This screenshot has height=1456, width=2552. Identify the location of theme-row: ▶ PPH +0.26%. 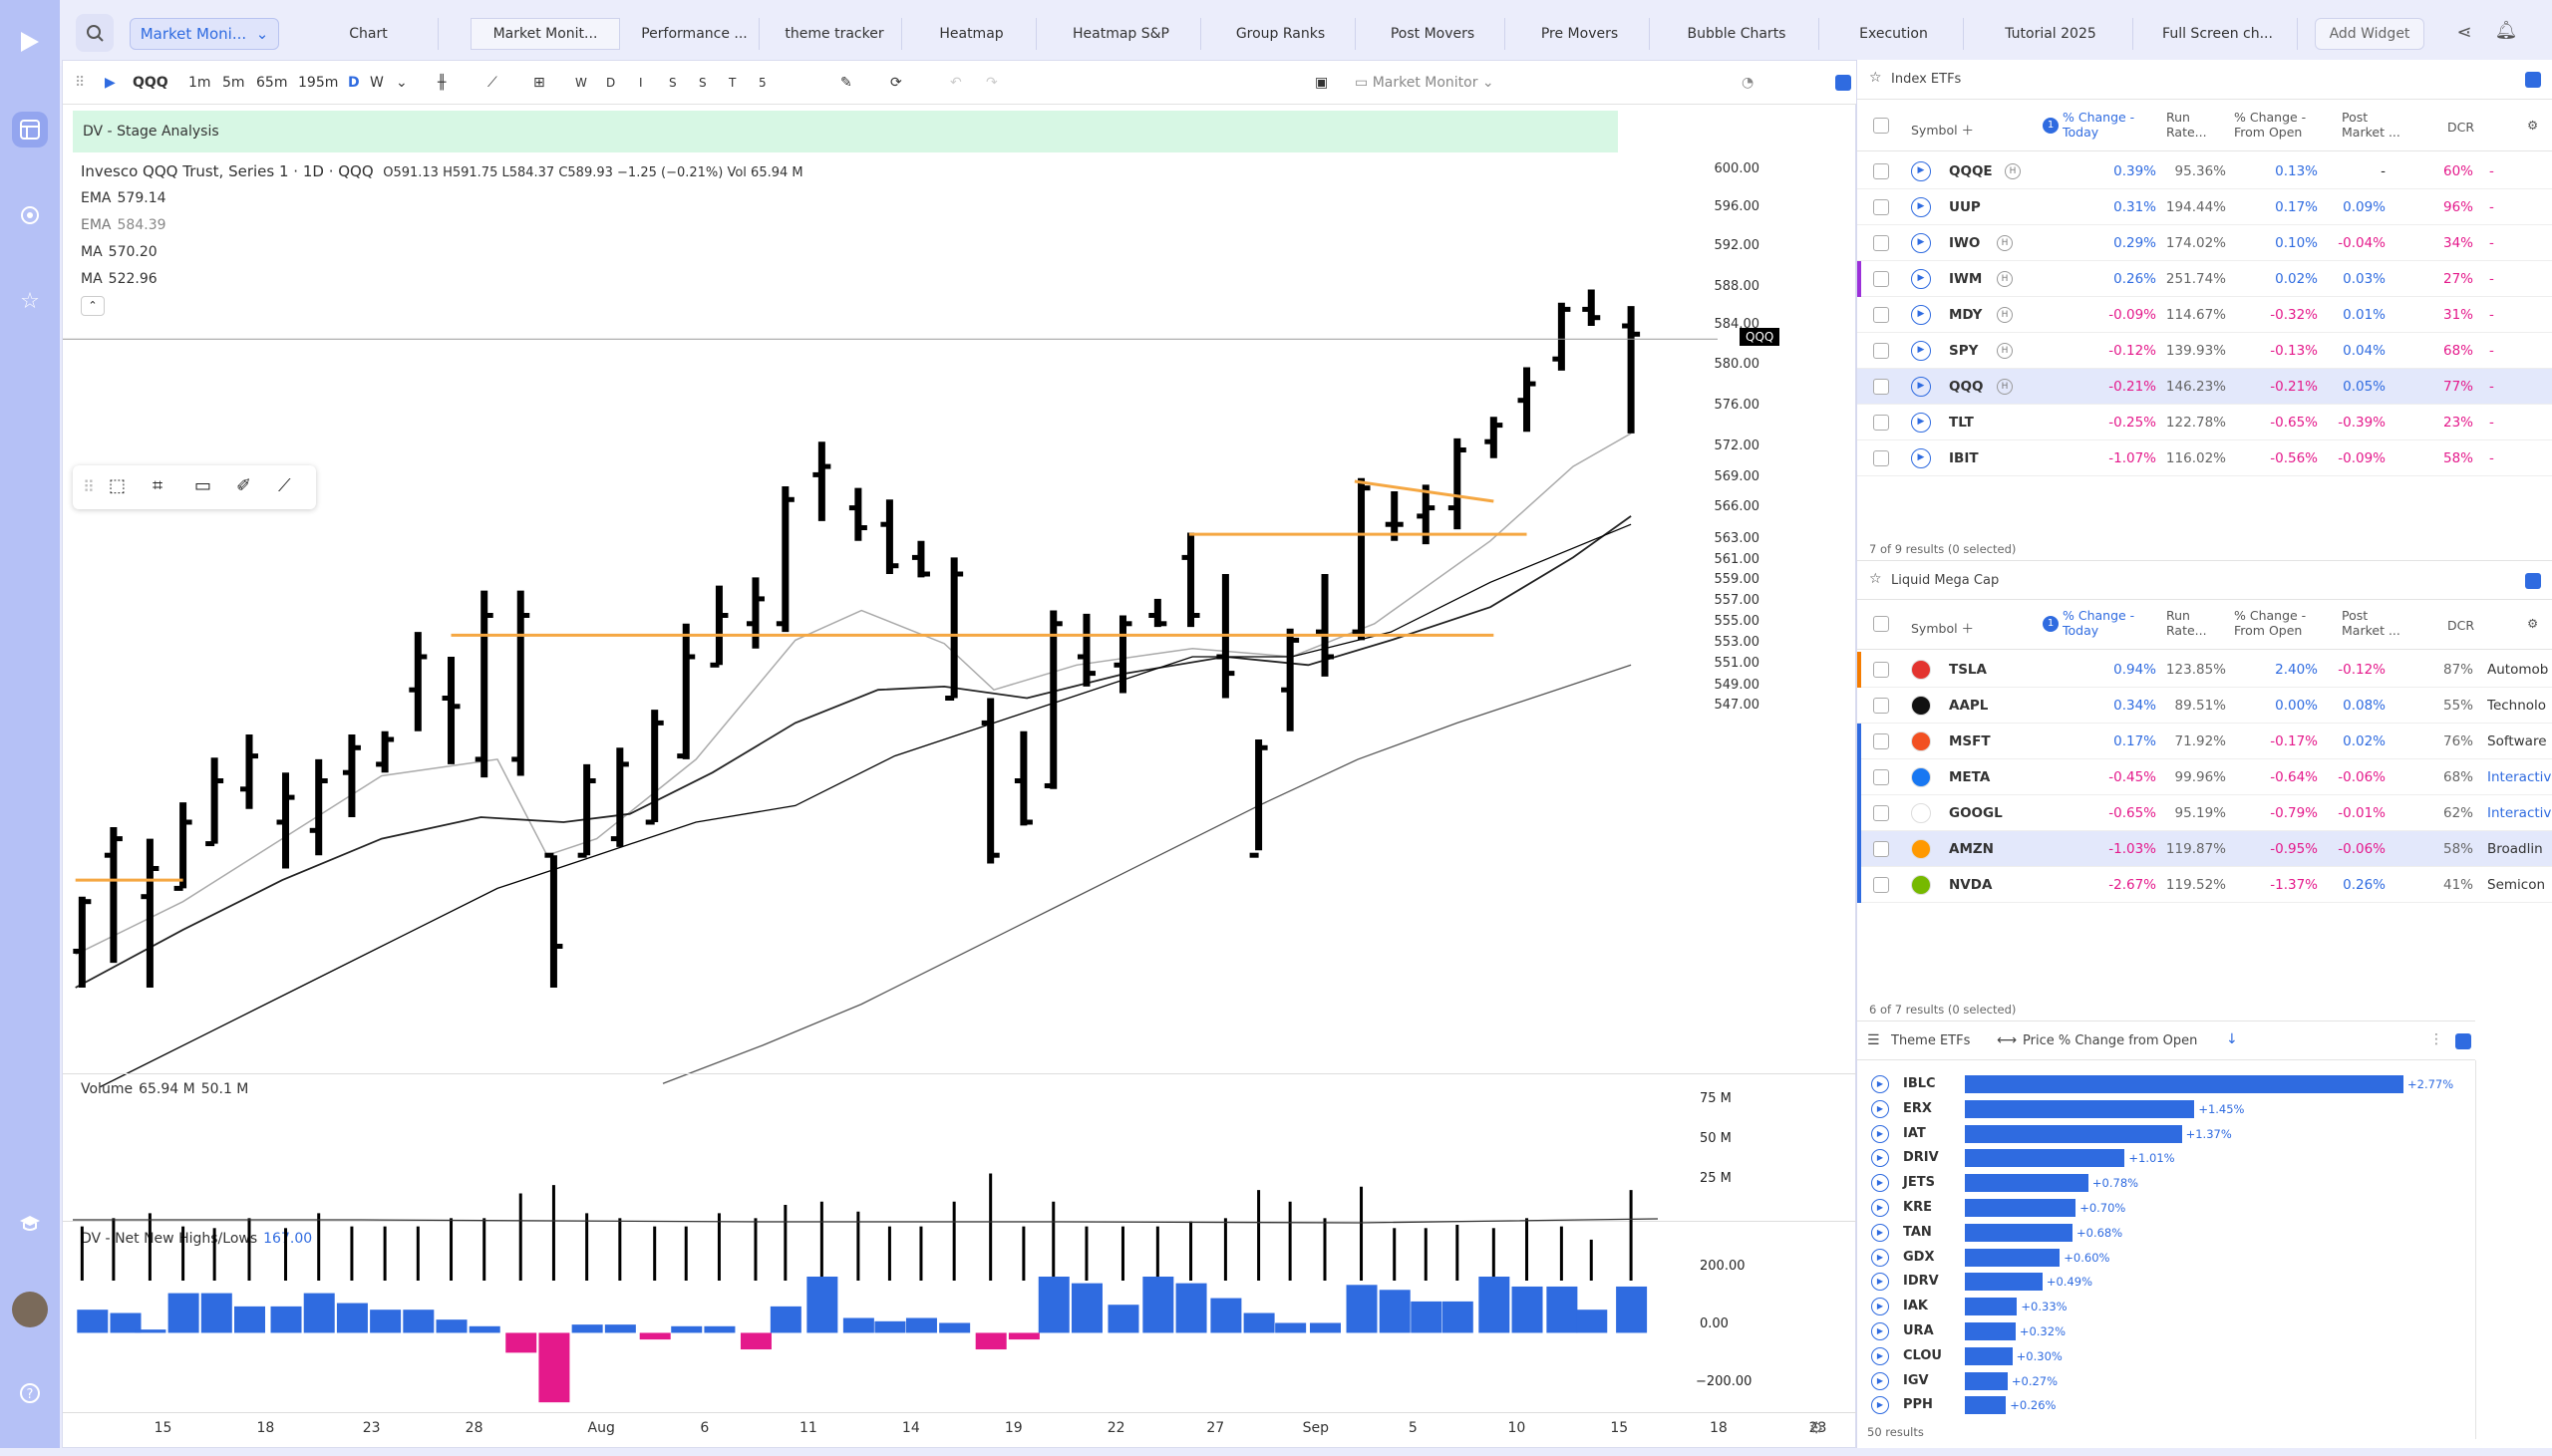
(2166, 1405).